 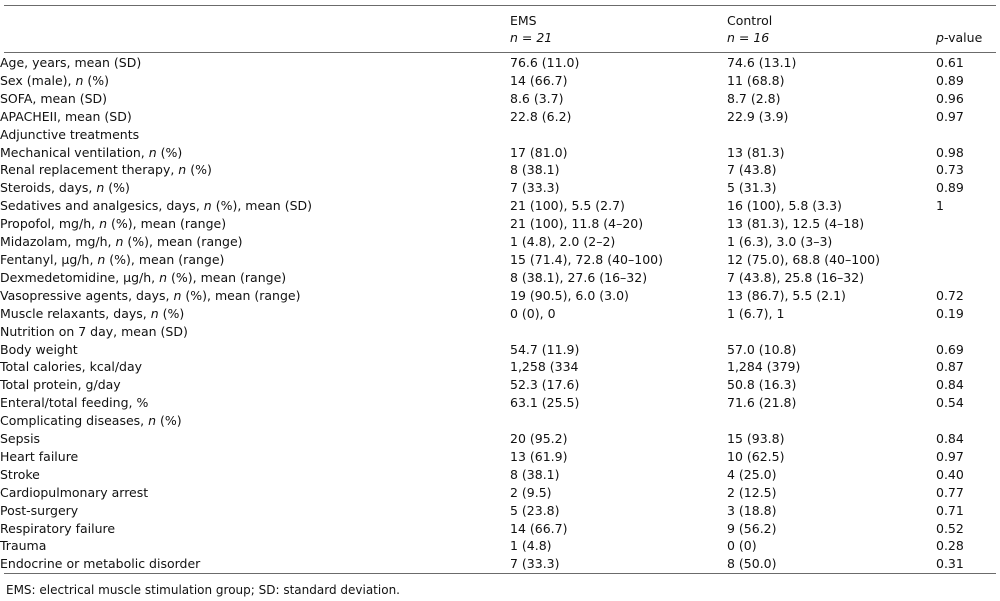 What do you see at coordinates (563, 242) in the screenshot?
I see `ems-value: 1 (4.8), 2.0 (2–2)` at bounding box center [563, 242].